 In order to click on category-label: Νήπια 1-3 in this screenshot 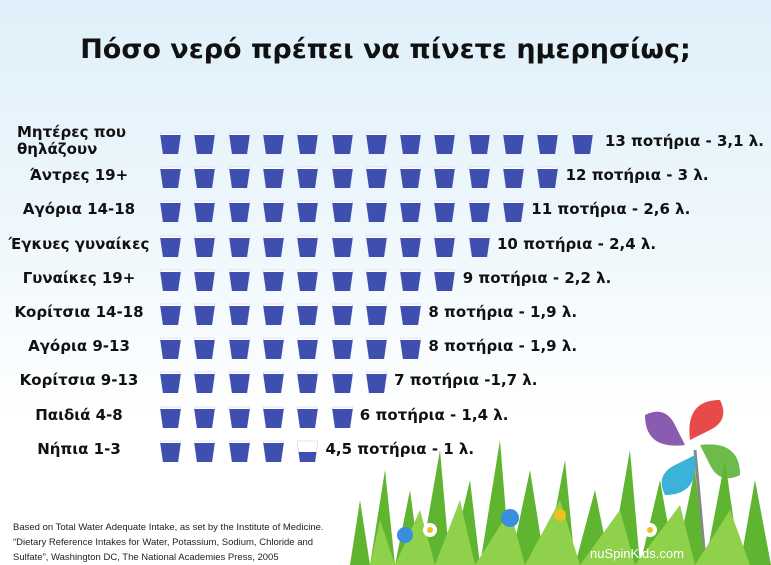, I will do `click(79, 448)`.